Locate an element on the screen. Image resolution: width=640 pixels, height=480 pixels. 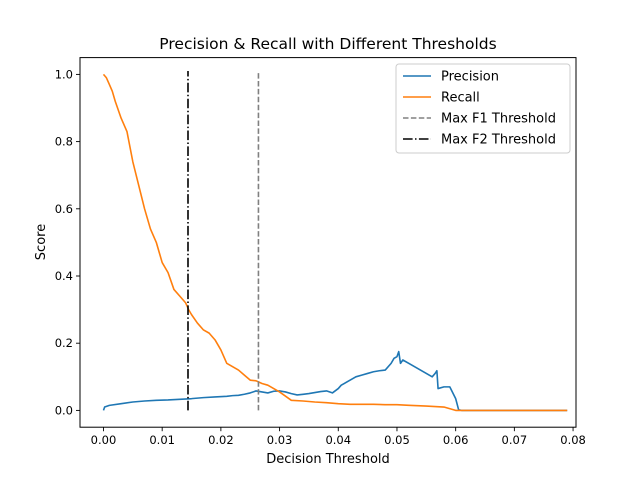
legend-label-max-f1-threshold: Max F1 Threshold is located at coordinates (498, 119).